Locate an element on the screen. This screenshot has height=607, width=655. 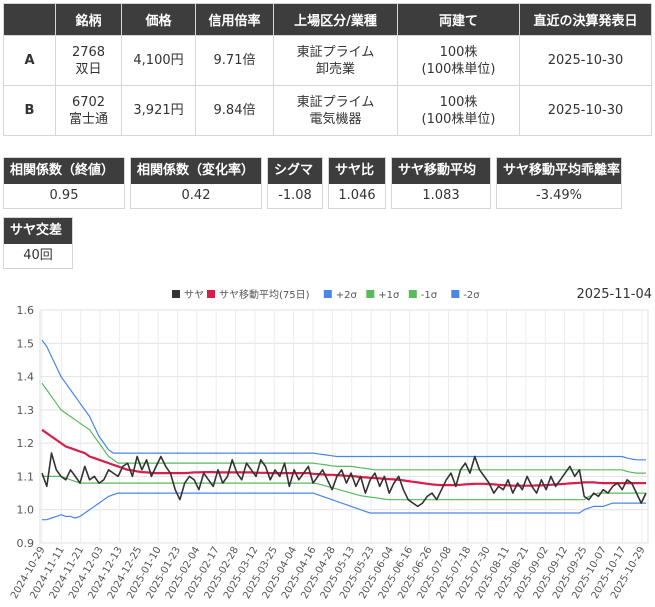
stat-spread-ma-deviation: サヤ移動平均乖離率 -3.49% is located at coordinates (559, 183).